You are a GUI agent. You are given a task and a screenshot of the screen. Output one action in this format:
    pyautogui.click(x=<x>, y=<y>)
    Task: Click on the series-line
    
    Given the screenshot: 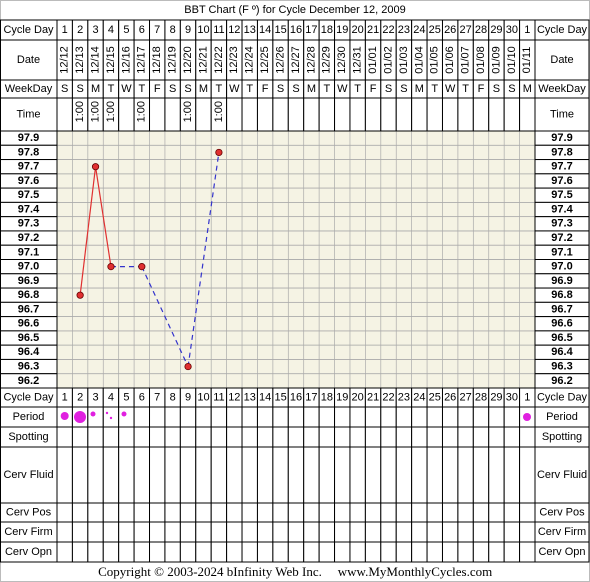 What is the action you would take?
    pyautogui.click(x=88, y=231)
    